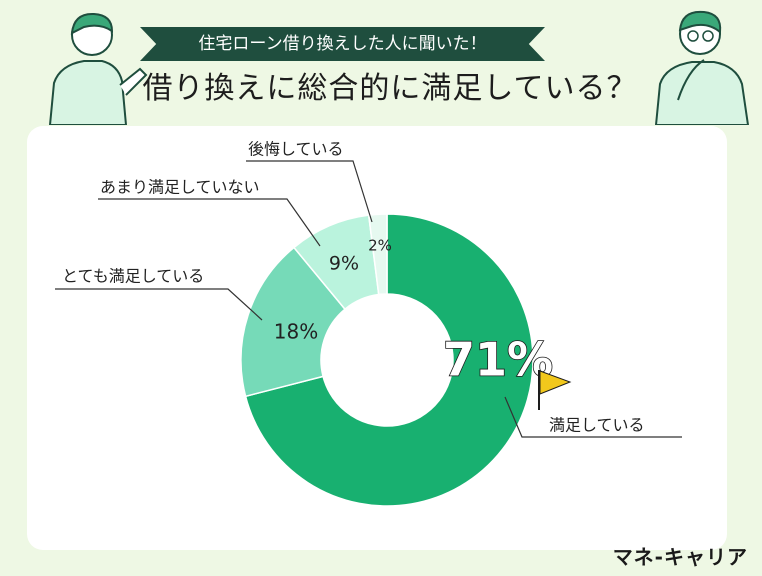 Image resolution: width=762 pixels, height=576 pixels. What do you see at coordinates (380, 246) in the screenshot?
I see `value-label-4: 2%` at bounding box center [380, 246].